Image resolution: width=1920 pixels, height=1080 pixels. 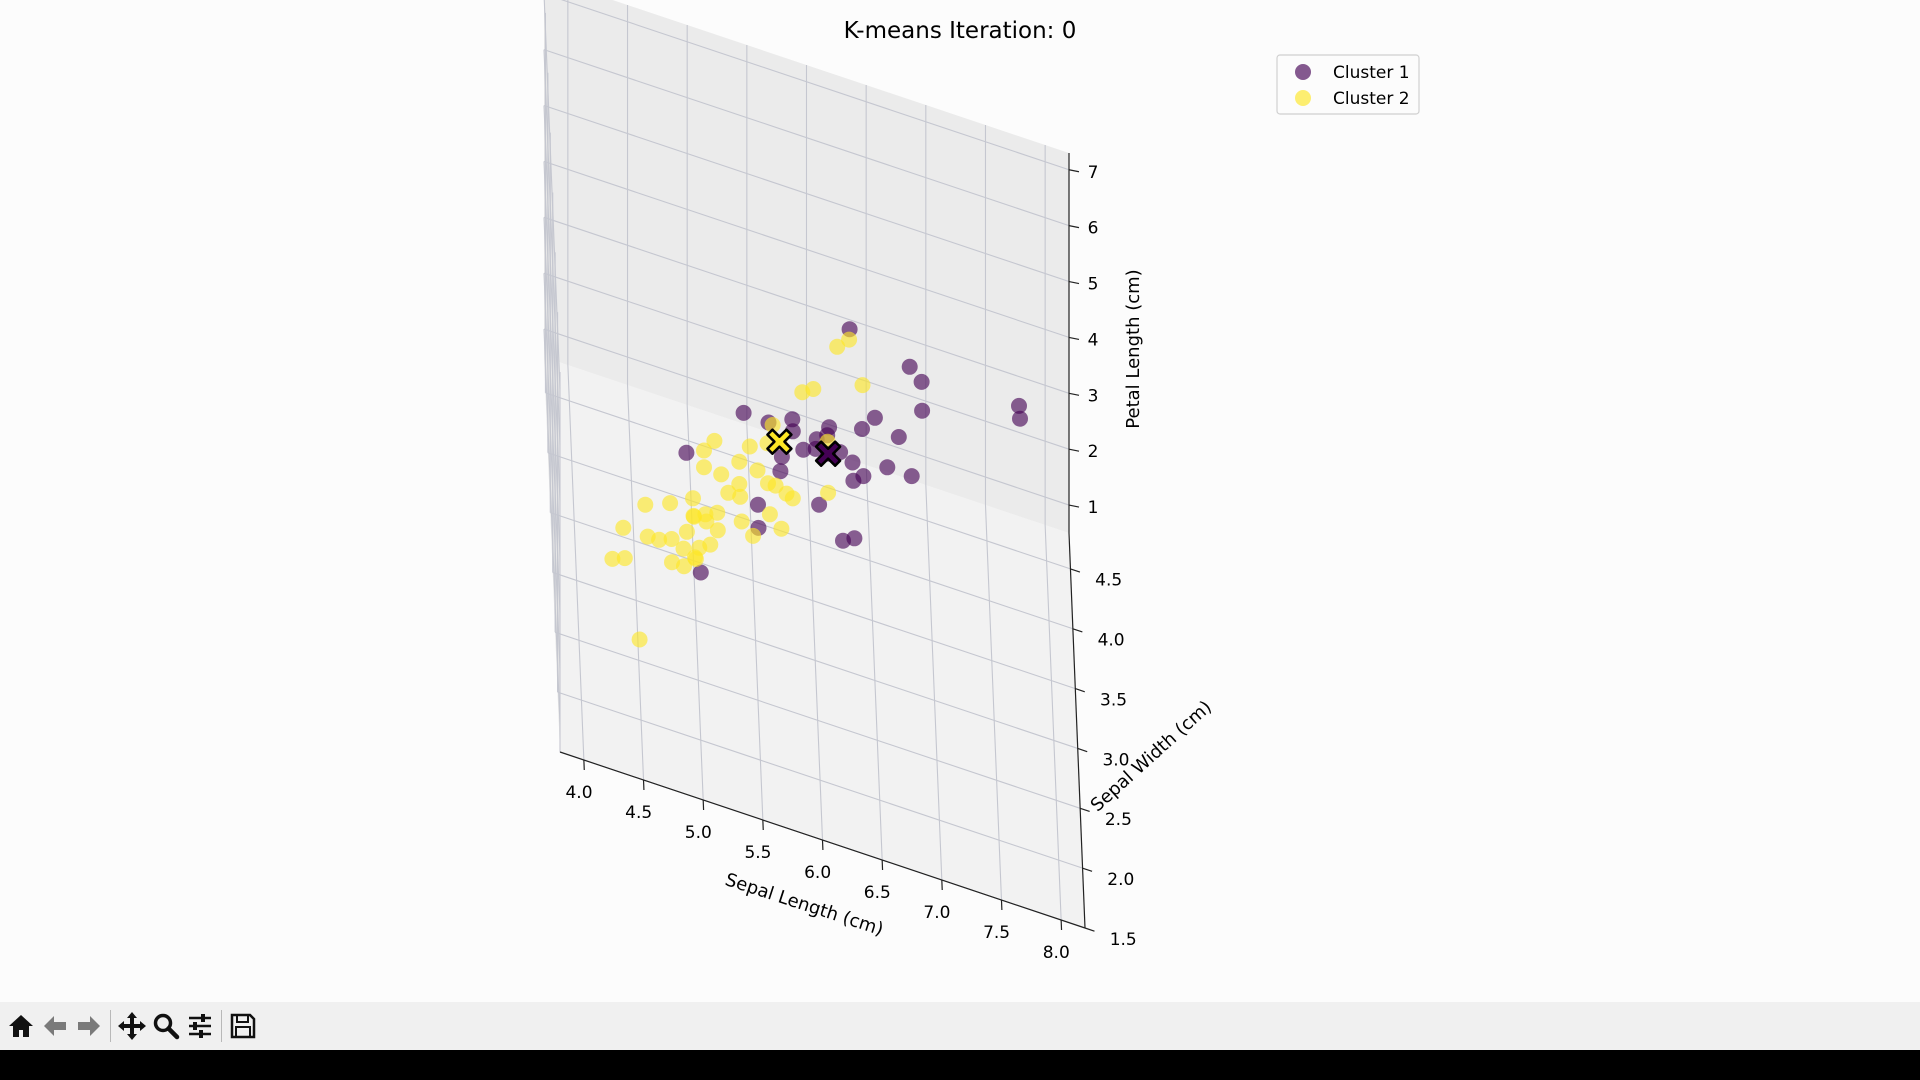 What do you see at coordinates (89, 1026) in the screenshot?
I see `forward-button` at bounding box center [89, 1026].